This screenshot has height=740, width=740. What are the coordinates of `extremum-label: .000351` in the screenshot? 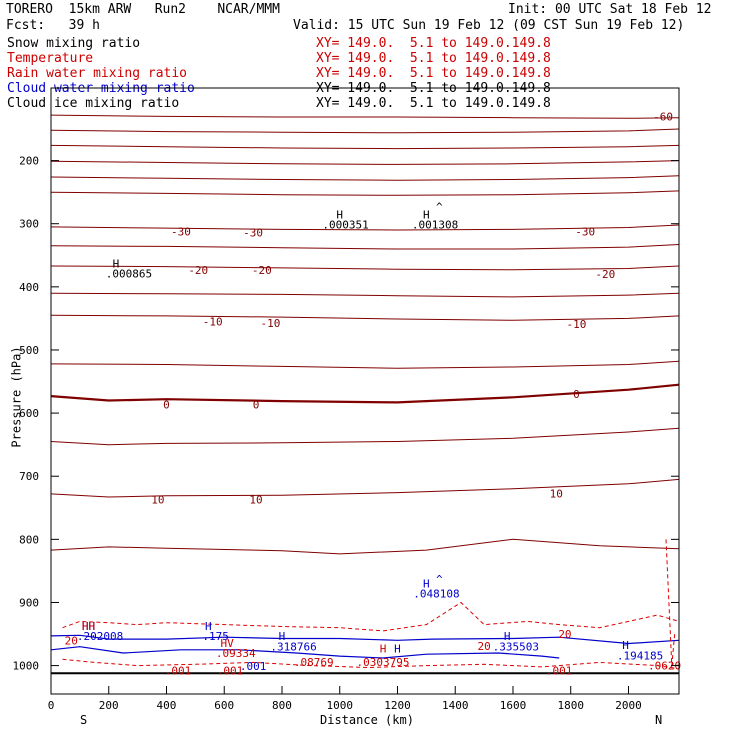 It's located at (345, 224).